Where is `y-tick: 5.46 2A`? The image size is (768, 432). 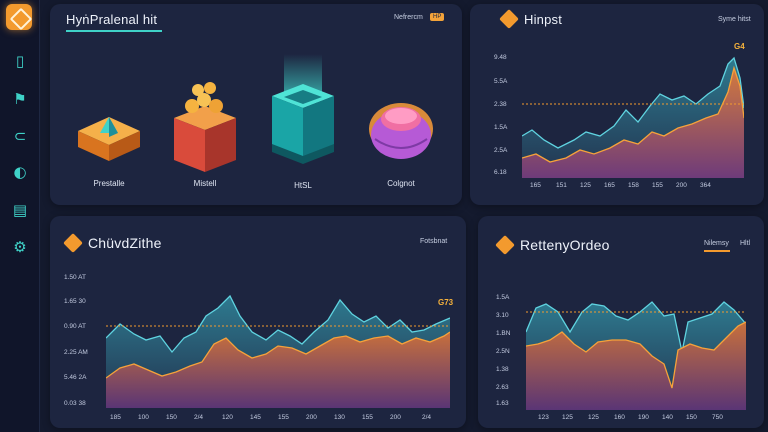 y-tick: 5.46 2A is located at coordinates (75, 377).